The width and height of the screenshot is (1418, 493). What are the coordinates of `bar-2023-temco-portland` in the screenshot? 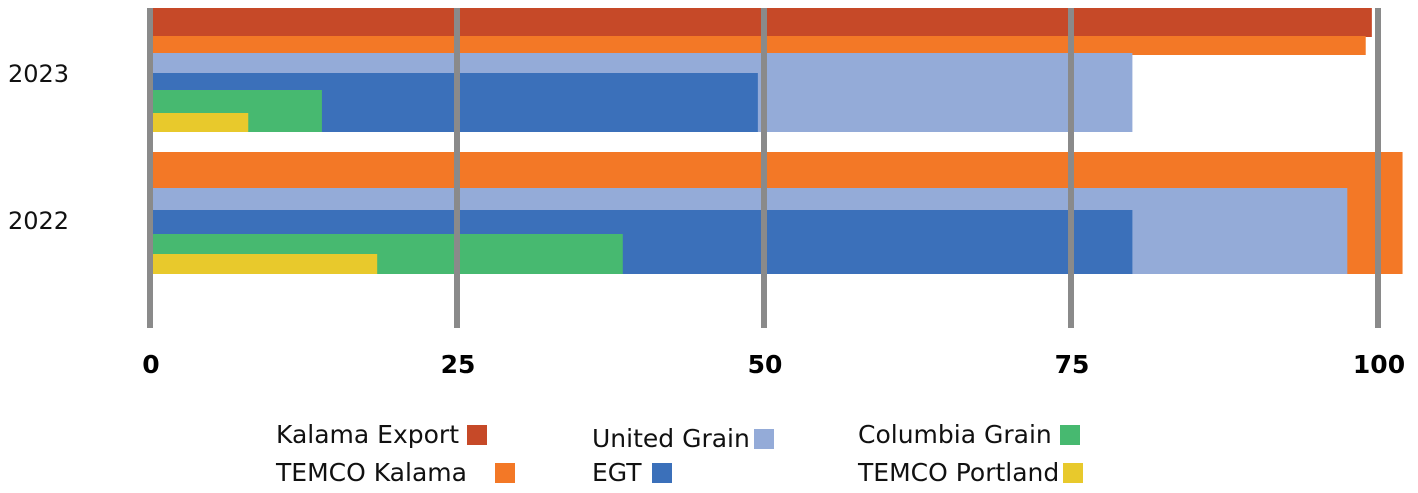 It's located at (199, 122).